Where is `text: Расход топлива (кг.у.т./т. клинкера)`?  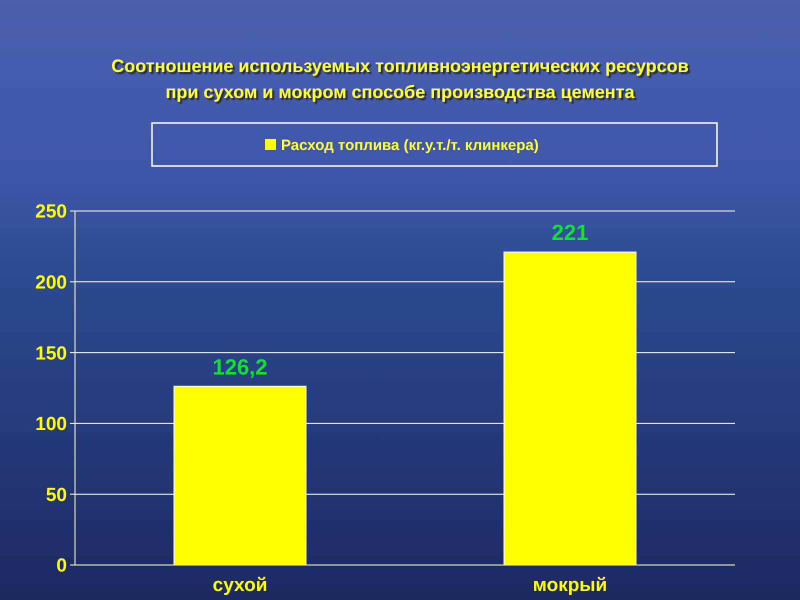 text: Расход топлива (кг.у.т./т. клинкера) is located at coordinates (410, 145).